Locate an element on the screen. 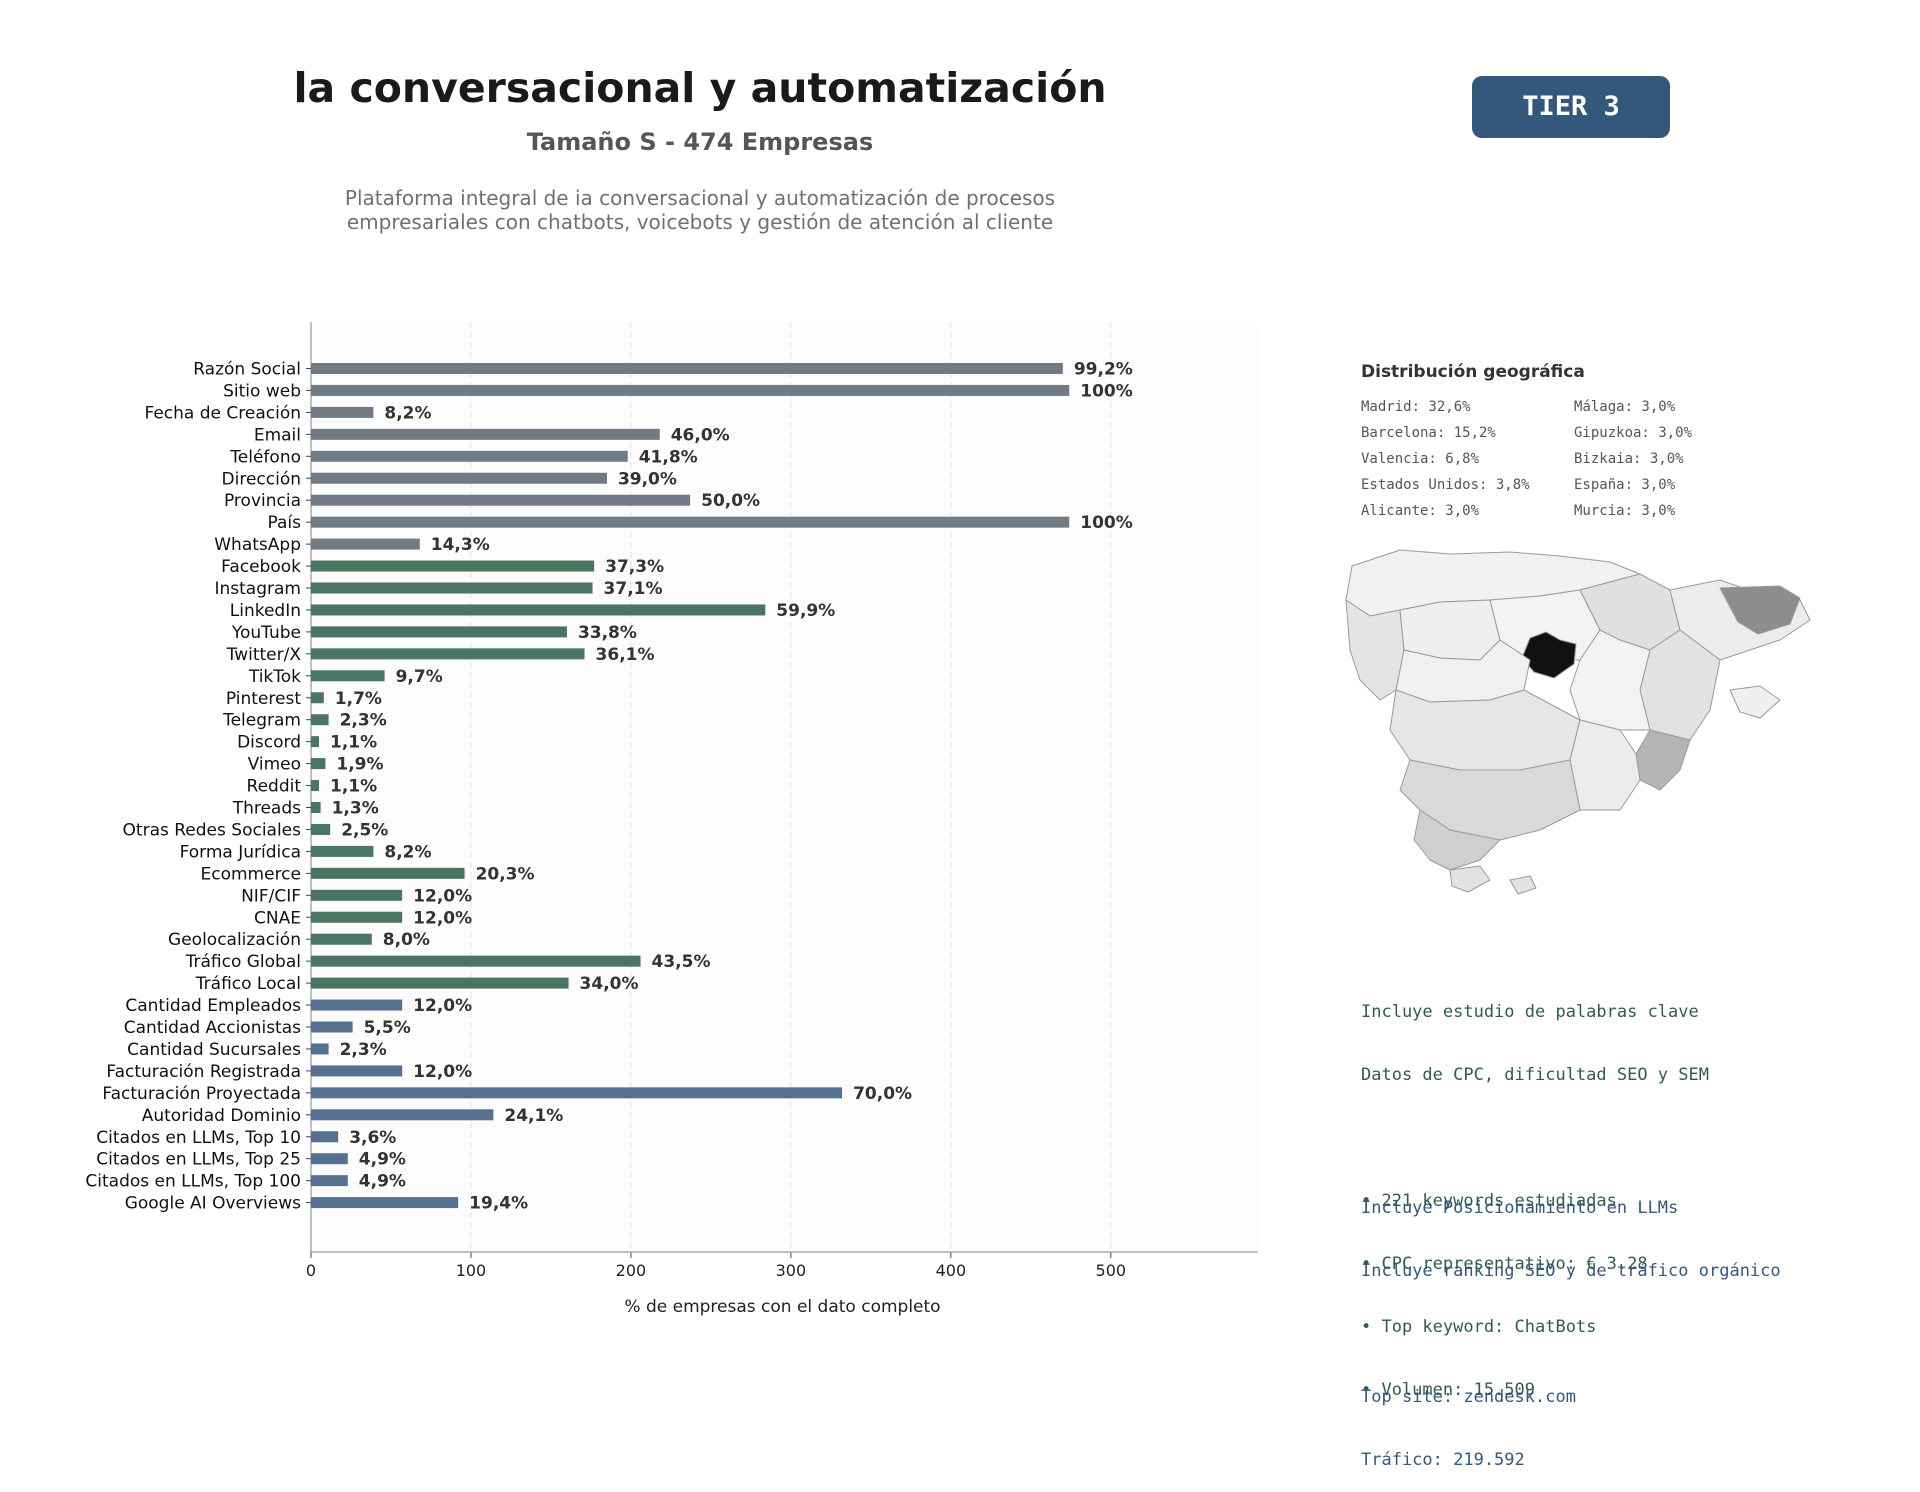 The image size is (1920, 1492). category-label: Pinterest is located at coordinates (263, 699).